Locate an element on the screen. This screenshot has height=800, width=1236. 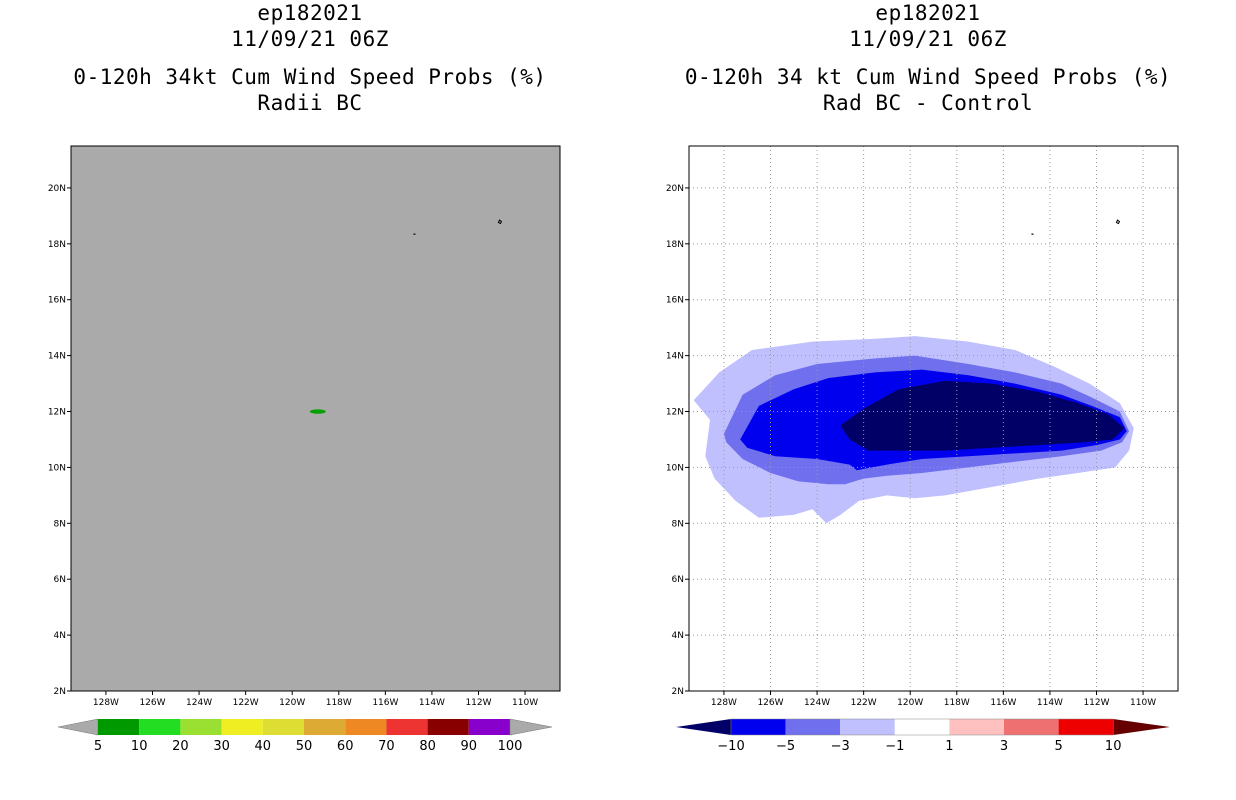
y-tick-label: 10N is located at coordinates (675, 468).